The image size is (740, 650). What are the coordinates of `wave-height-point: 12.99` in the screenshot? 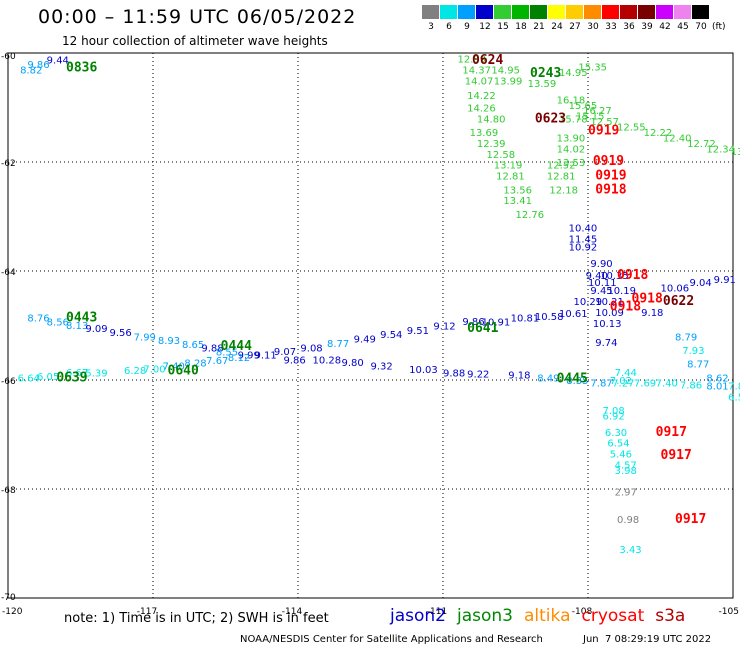 It's located at (472, 59).